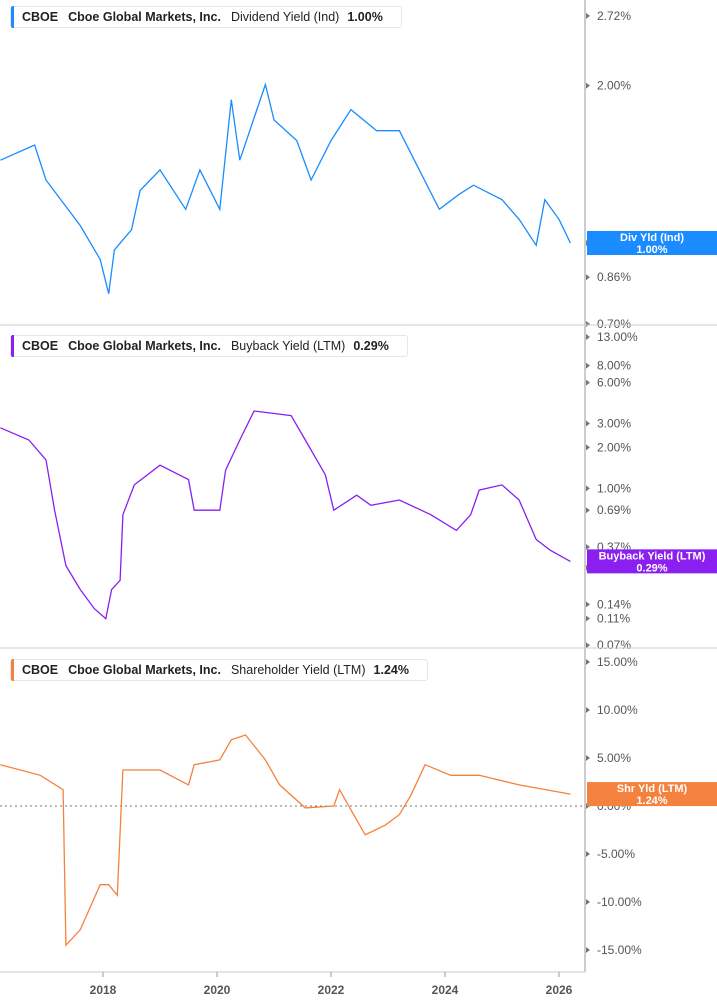 The height and width of the screenshot is (1005, 717). What do you see at coordinates (445, 990) in the screenshot?
I see `x-tick-label: 2024` at bounding box center [445, 990].